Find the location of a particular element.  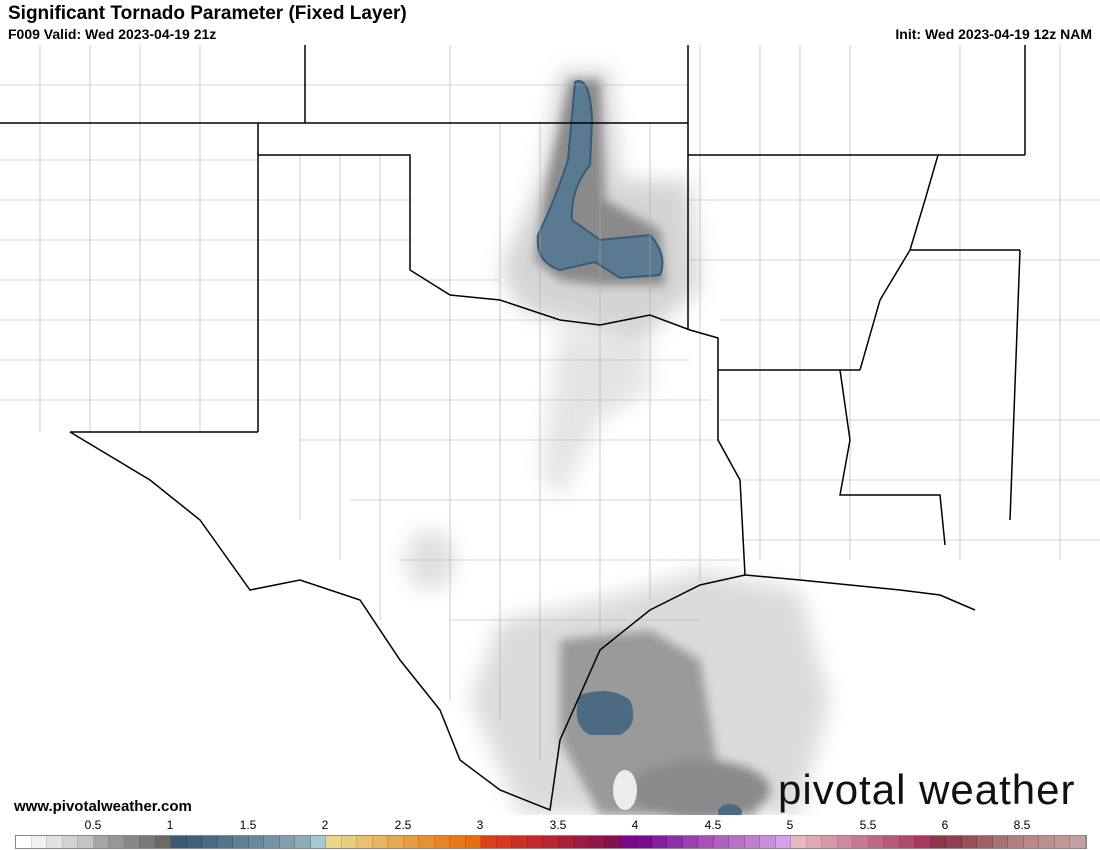

colorbar-tick: 4 is located at coordinates (635, 825).